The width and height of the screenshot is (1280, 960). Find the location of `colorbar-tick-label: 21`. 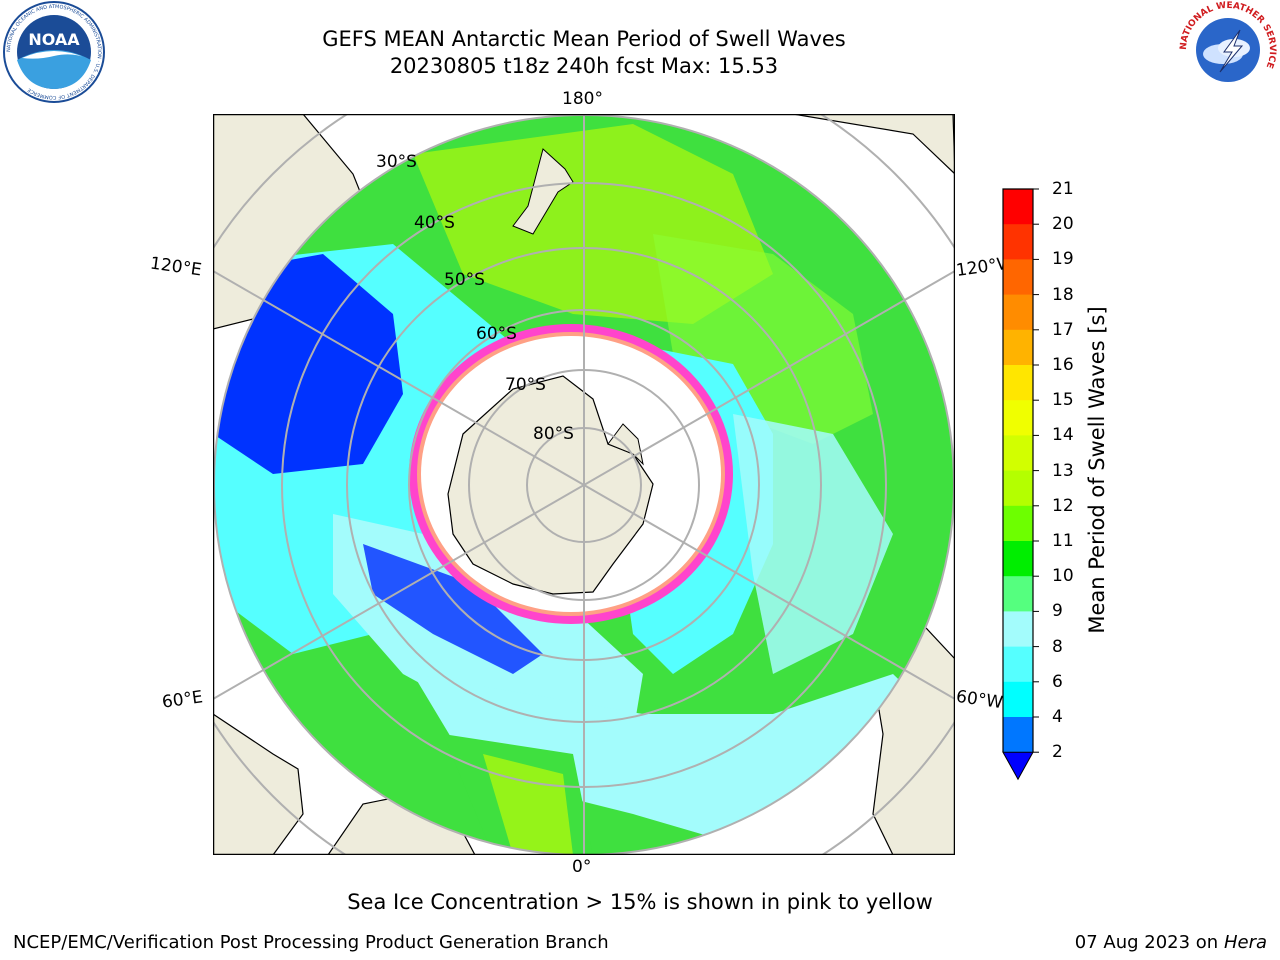

colorbar-tick-label: 21 is located at coordinates (1063, 189).